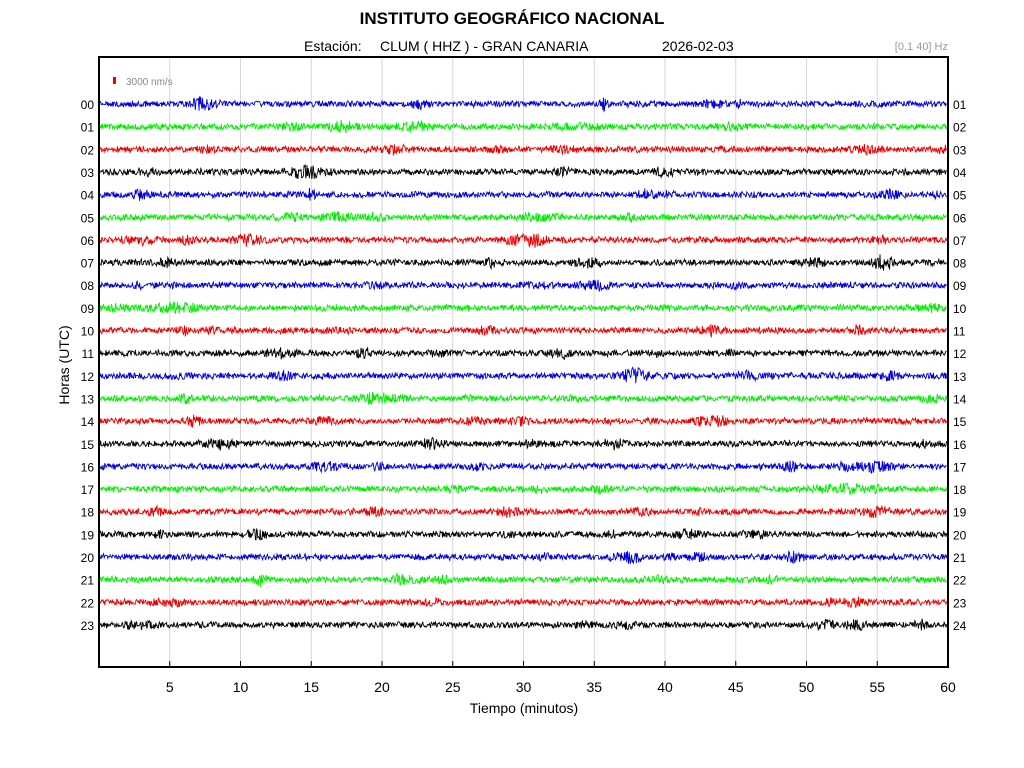 This screenshot has height=768, width=1024. What do you see at coordinates (170, 687) in the screenshot?
I see `x-tick-label: 5` at bounding box center [170, 687].